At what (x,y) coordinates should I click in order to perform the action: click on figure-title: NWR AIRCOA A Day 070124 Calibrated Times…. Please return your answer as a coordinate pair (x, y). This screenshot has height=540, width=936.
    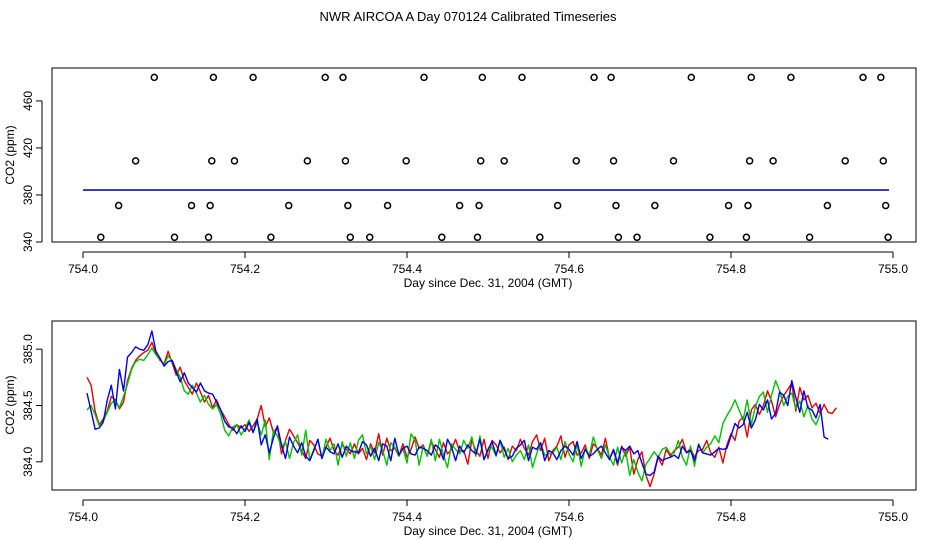
    Looking at the image, I should click on (468, 16).